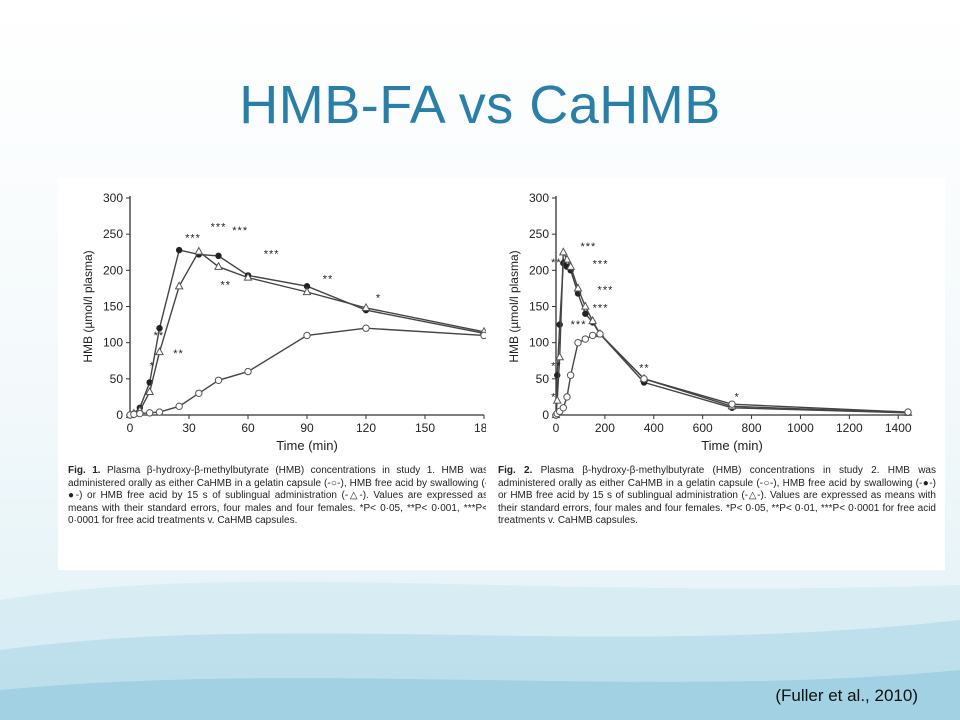 This screenshot has width=960, height=720. Describe the element at coordinates (307, 428) in the screenshot. I see `x-tick-label: 90` at that location.